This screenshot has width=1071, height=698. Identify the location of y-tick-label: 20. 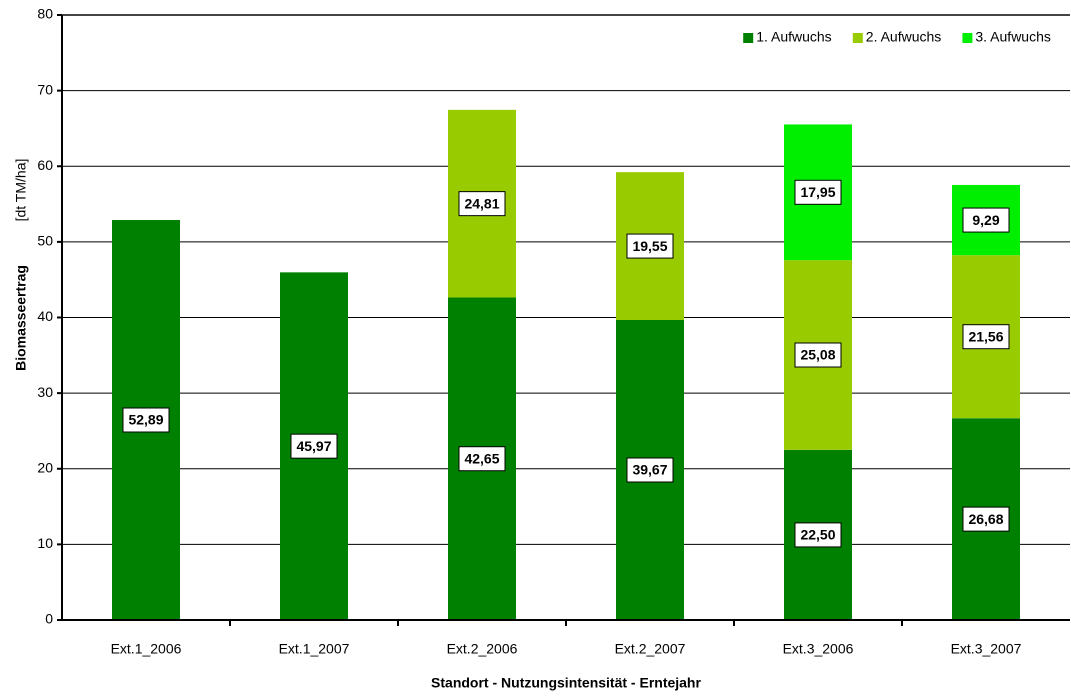
(45, 467).